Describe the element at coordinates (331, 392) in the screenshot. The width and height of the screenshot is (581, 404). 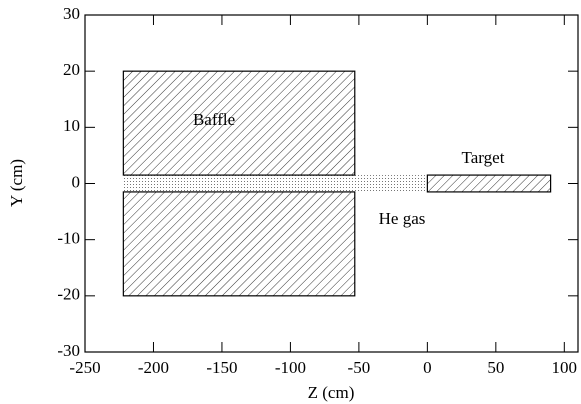
I see `x-axis-title: Z (cm)` at that location.